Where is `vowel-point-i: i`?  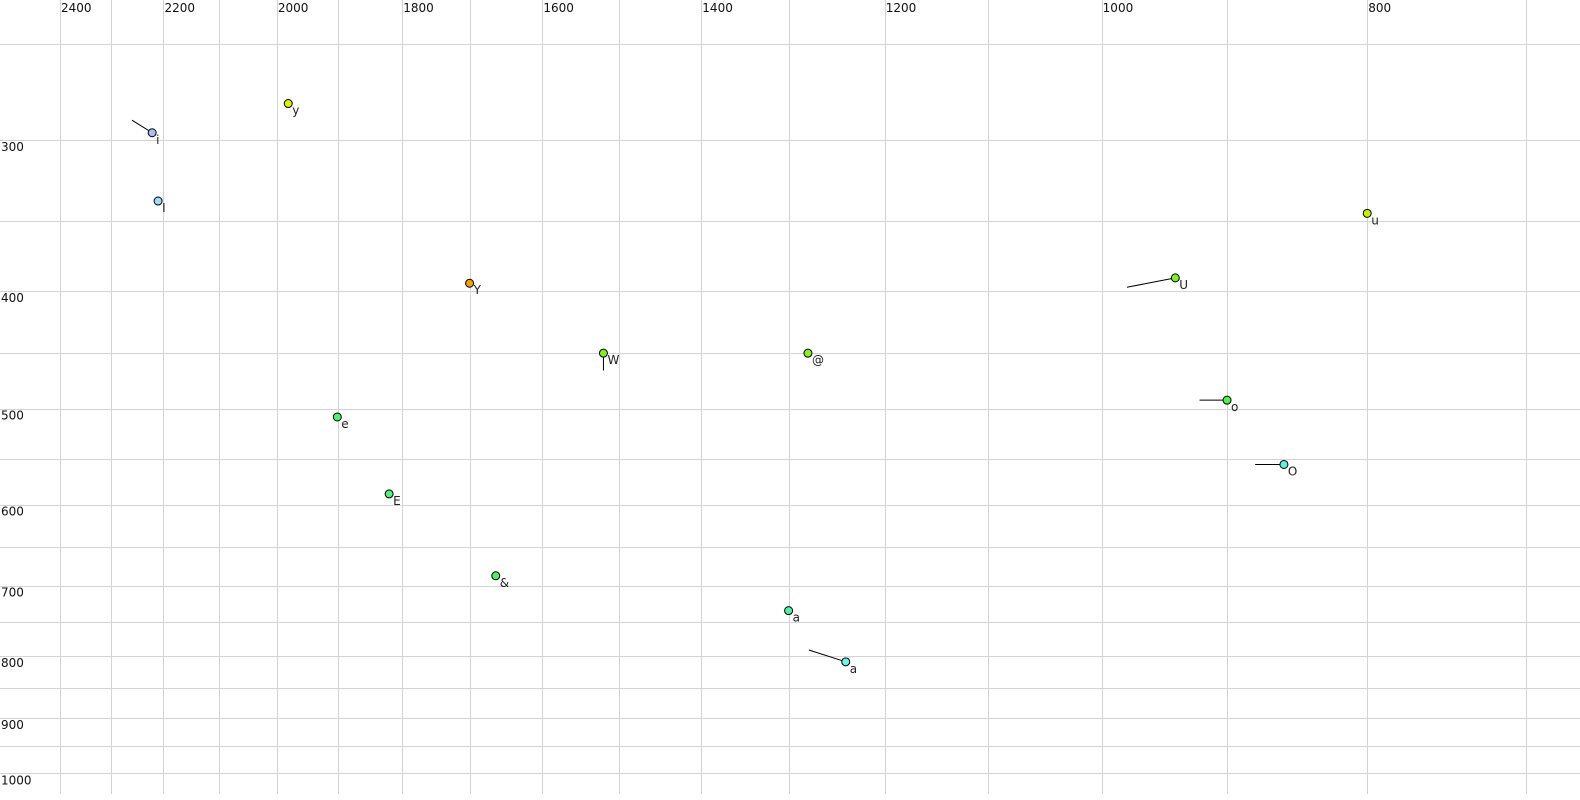 vowel-point-i: i is located at coordinates (145, 133).